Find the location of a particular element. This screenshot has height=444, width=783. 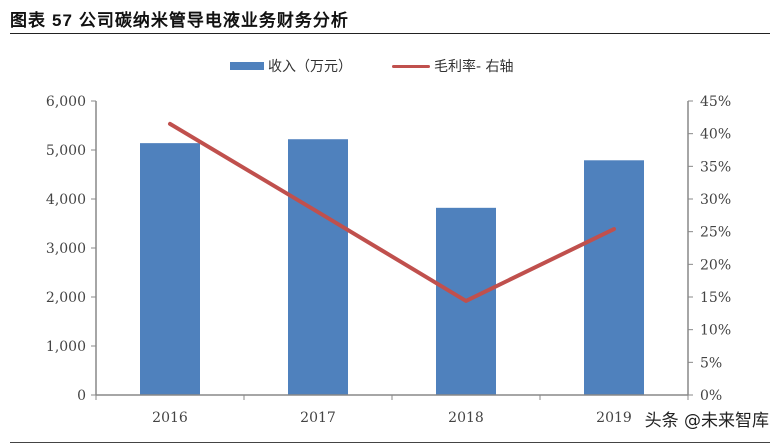

legend-revenue-label: 收入（万元） is located at coordinates (310, 67).